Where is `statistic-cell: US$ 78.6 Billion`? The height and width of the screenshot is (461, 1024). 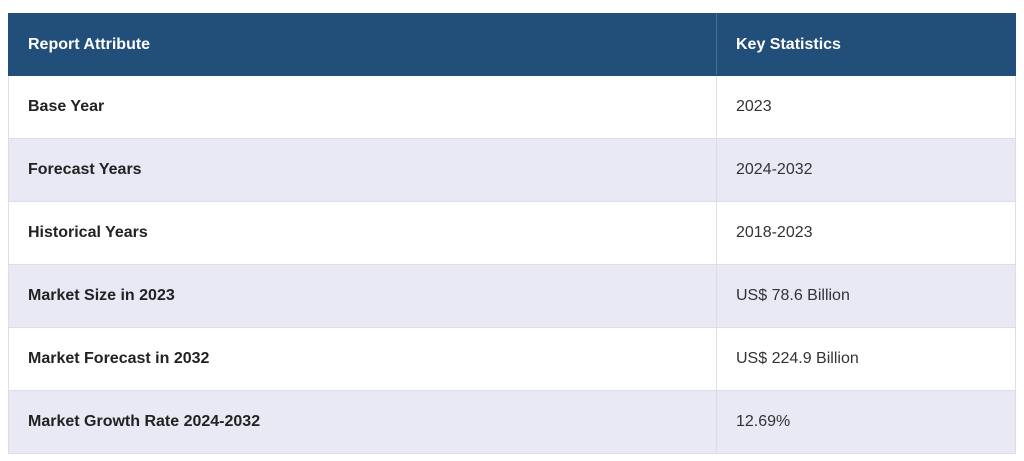 statistic-cell: US$ 78.6 Billion is located at coordinates (866, 296).